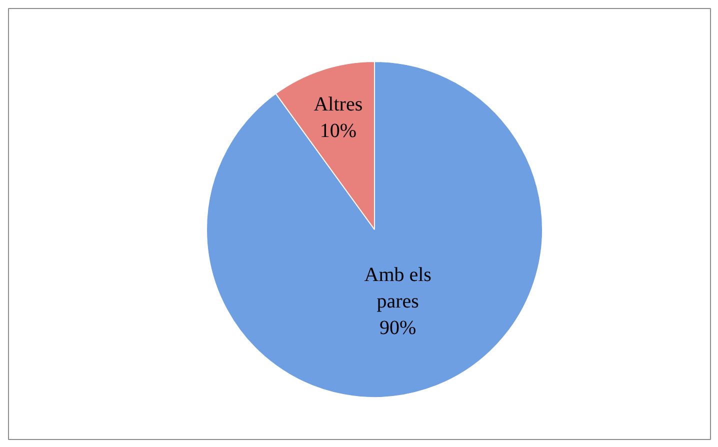  I want to click on slice-label: Amb els pares, so click(398, 288).